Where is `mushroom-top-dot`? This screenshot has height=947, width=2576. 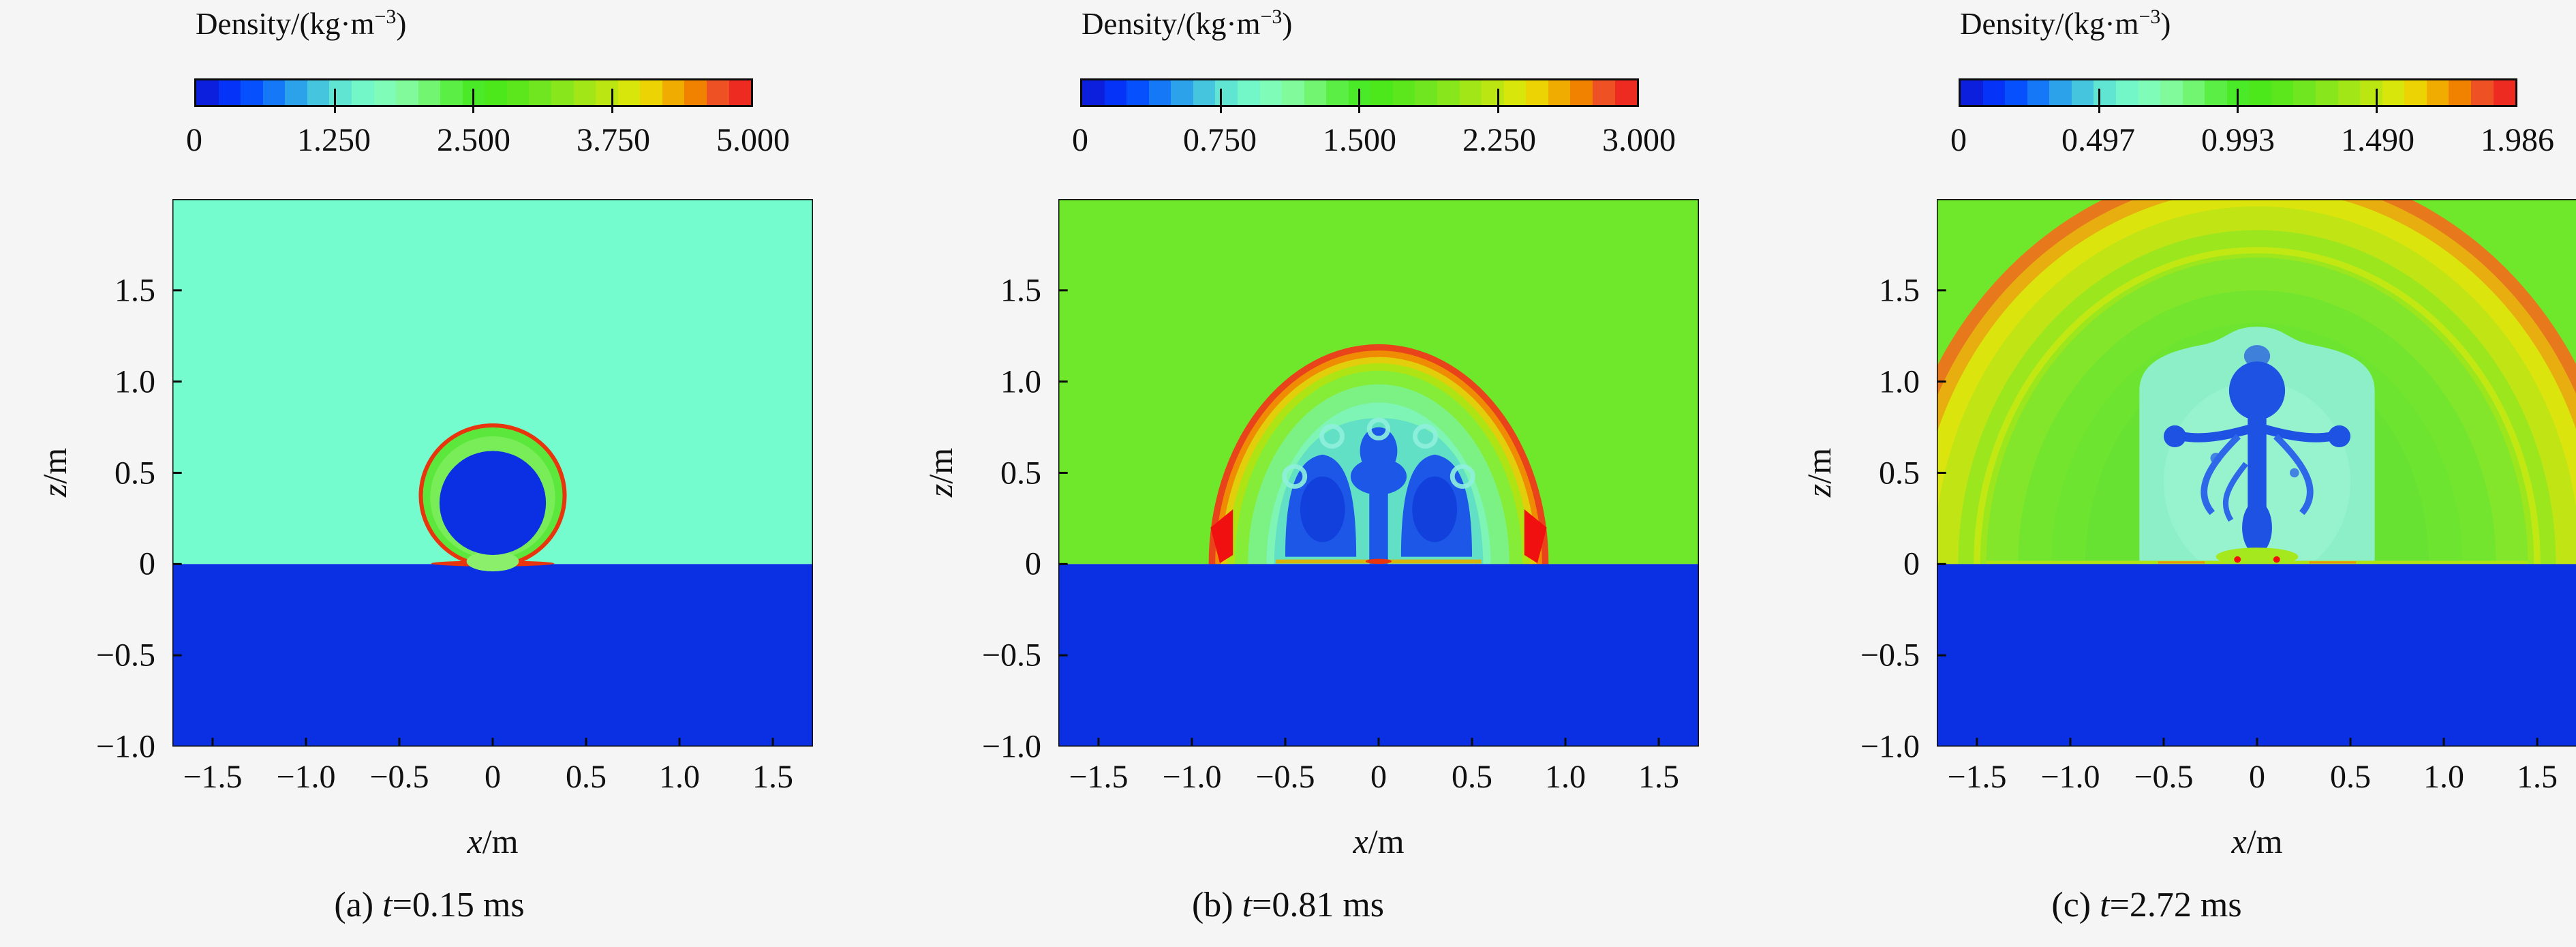 mushroom-top-dot is located at coordinates (2257, 356).